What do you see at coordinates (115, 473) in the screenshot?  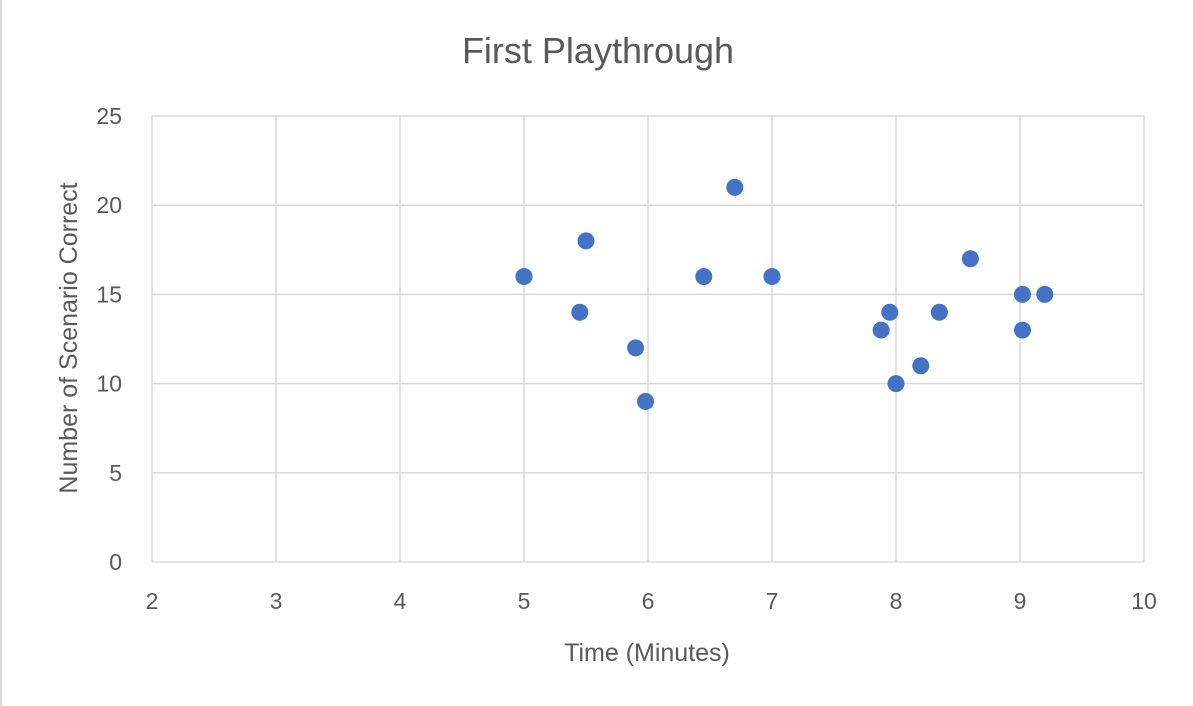 I see `y-tick-label: 5` at bounding box center [115, 473].